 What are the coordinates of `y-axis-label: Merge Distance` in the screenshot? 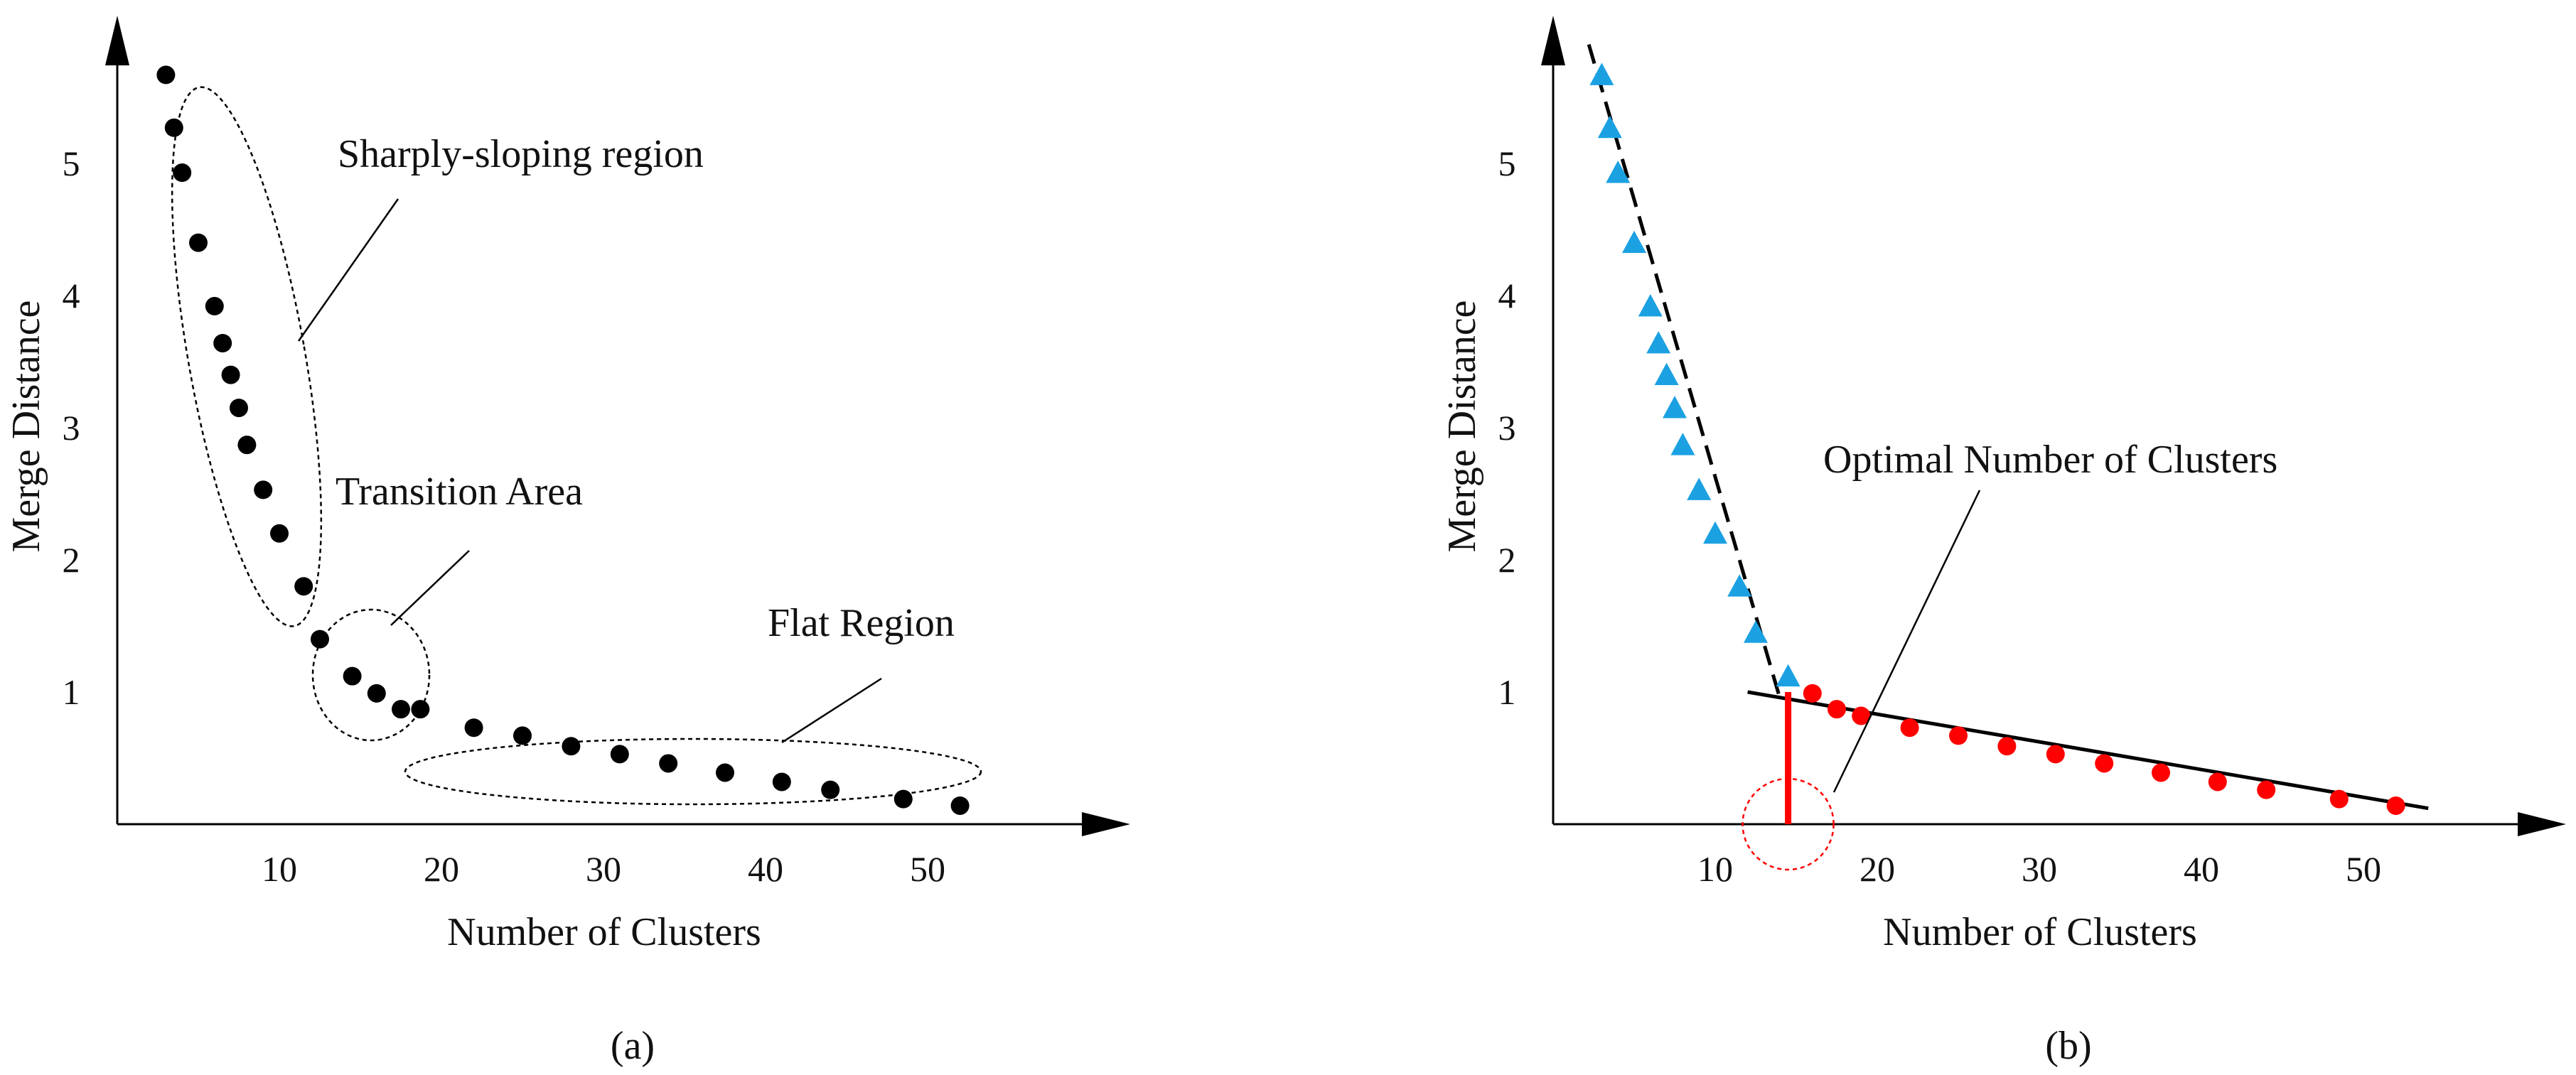 It's located at (1462, 426).